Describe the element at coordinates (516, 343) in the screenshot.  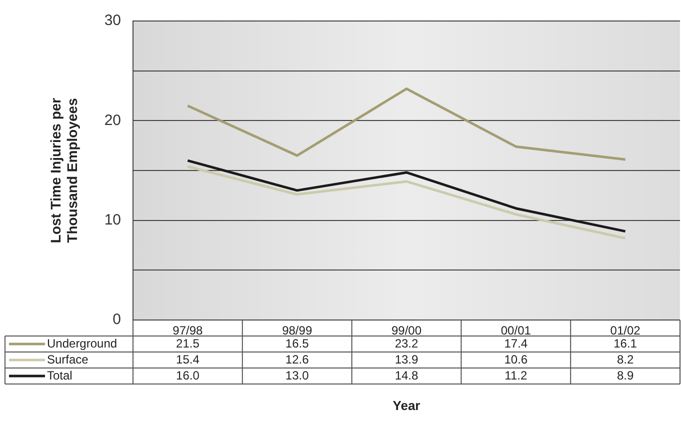
I see `data-label: 17.4` at that location.